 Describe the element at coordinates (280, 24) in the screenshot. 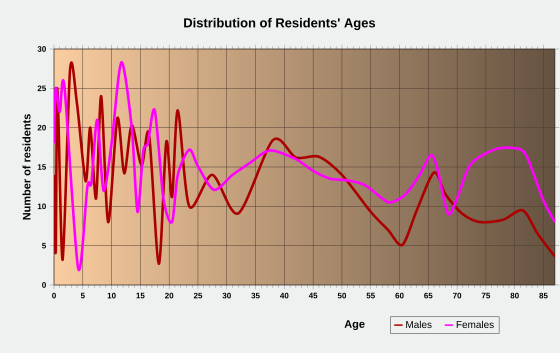

I see `chart-title: Distribution of Residents' Ages` at that location.